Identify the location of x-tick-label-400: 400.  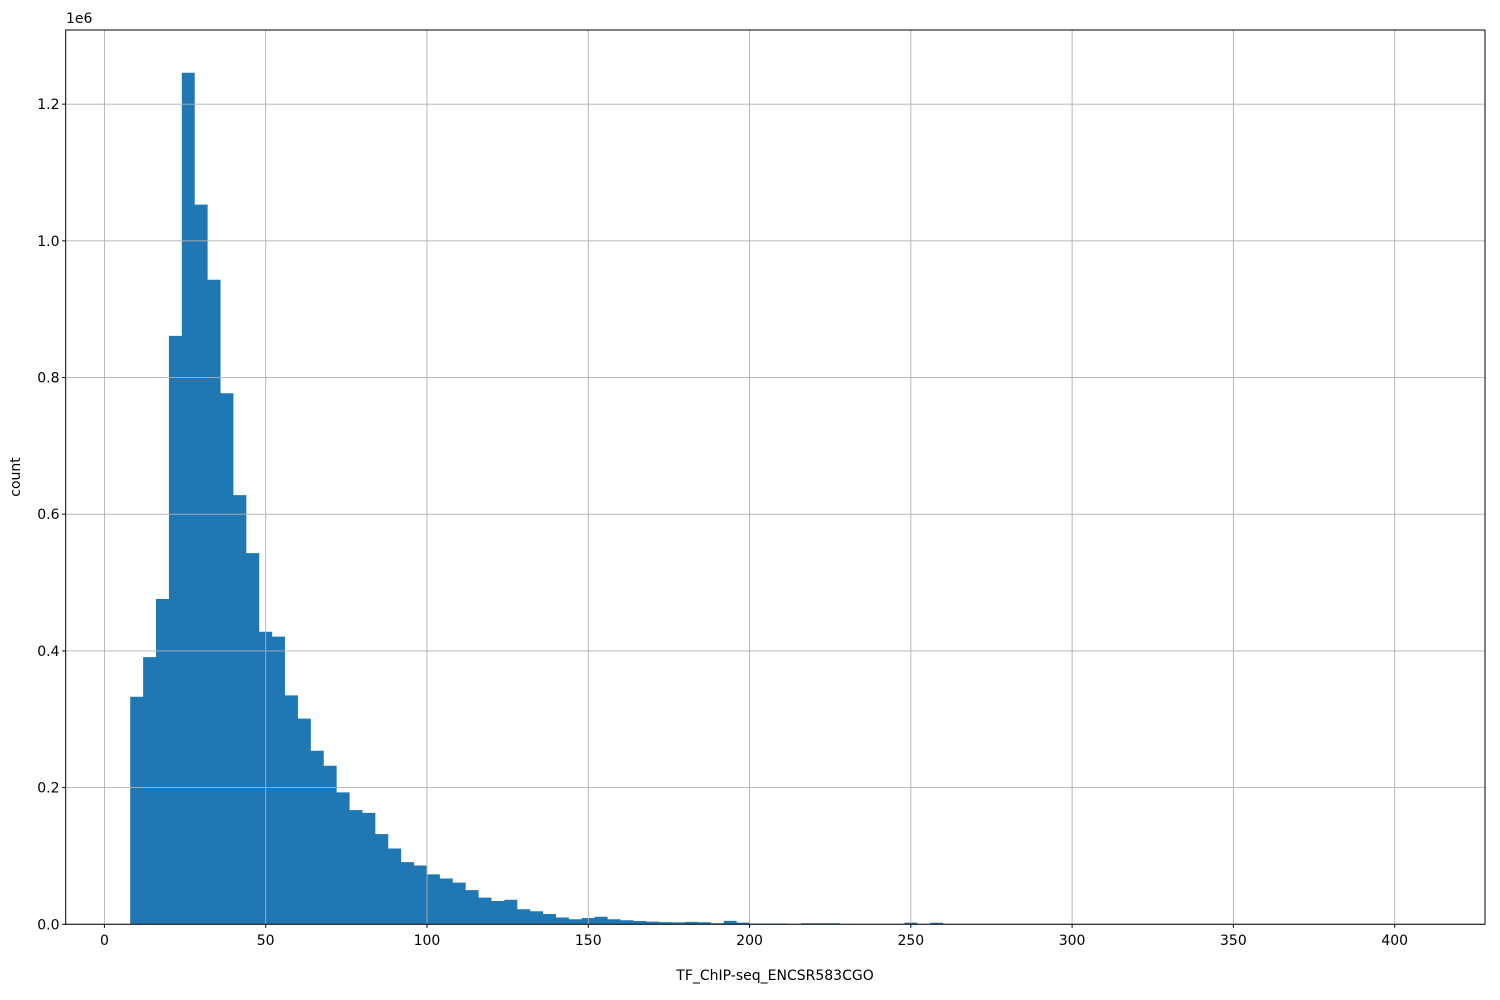
(1394, 941).